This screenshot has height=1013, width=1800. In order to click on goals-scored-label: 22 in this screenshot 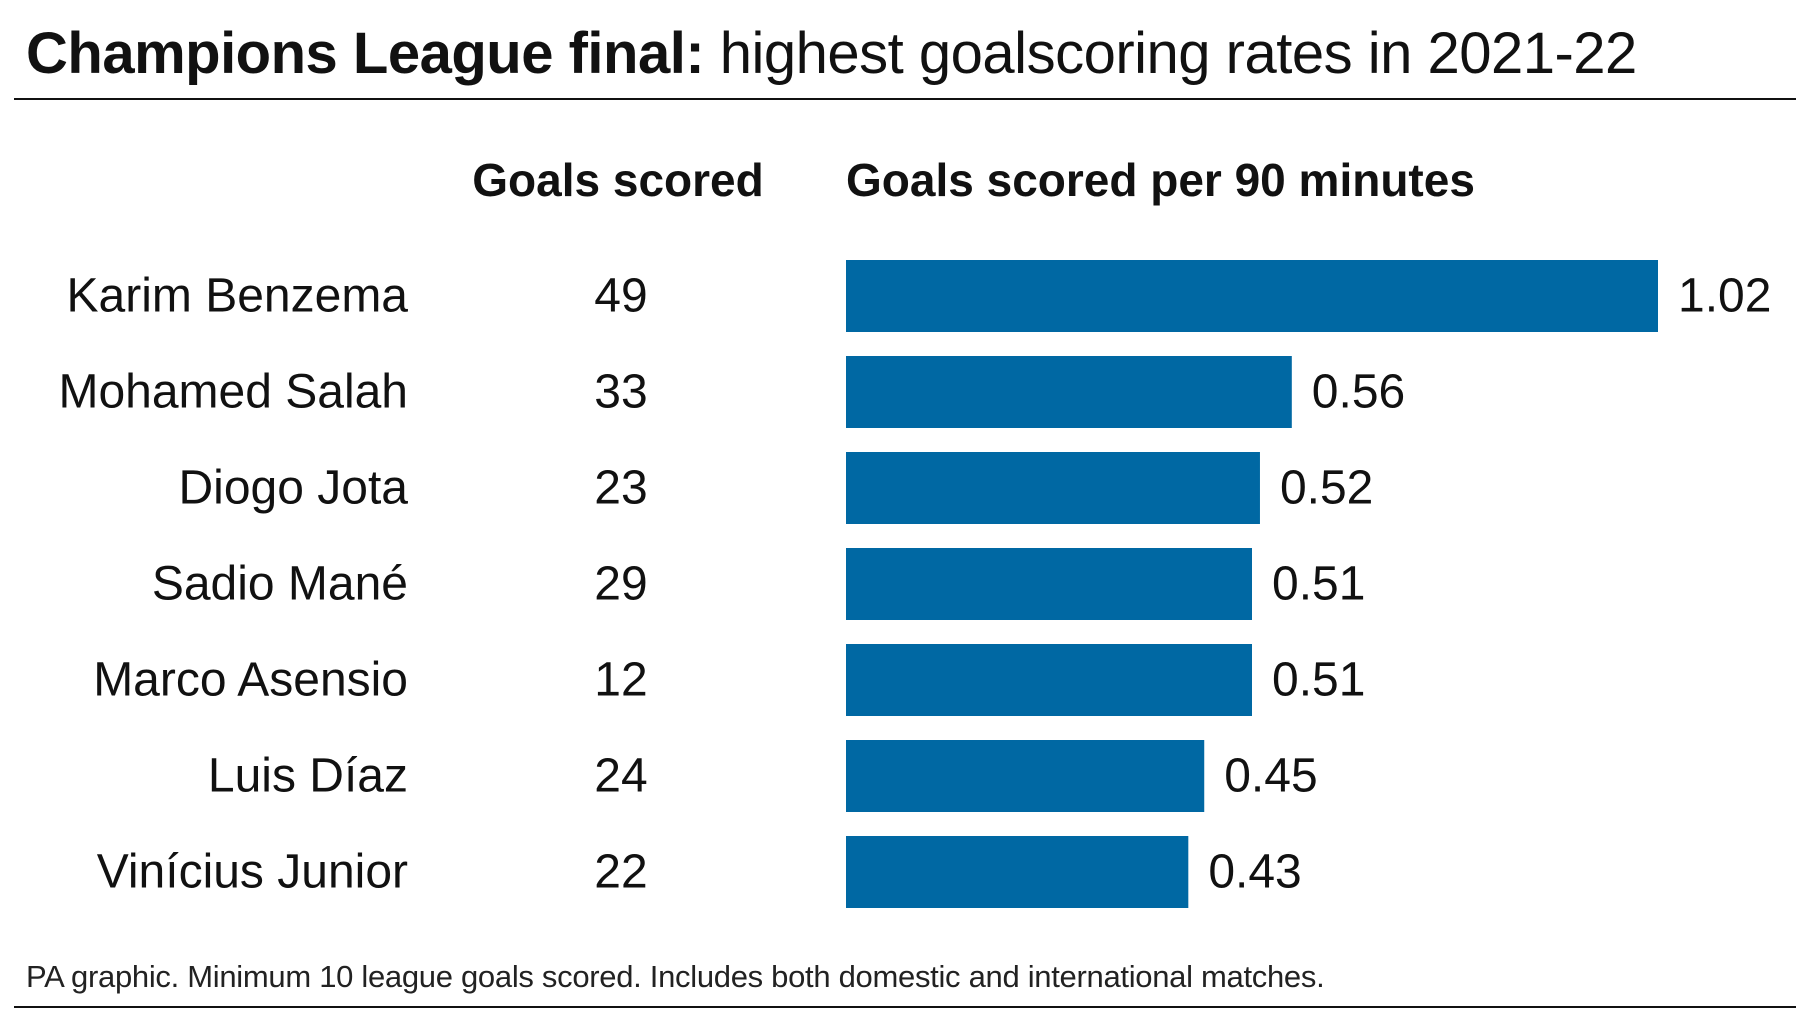, I will do `click(620, 872)`.